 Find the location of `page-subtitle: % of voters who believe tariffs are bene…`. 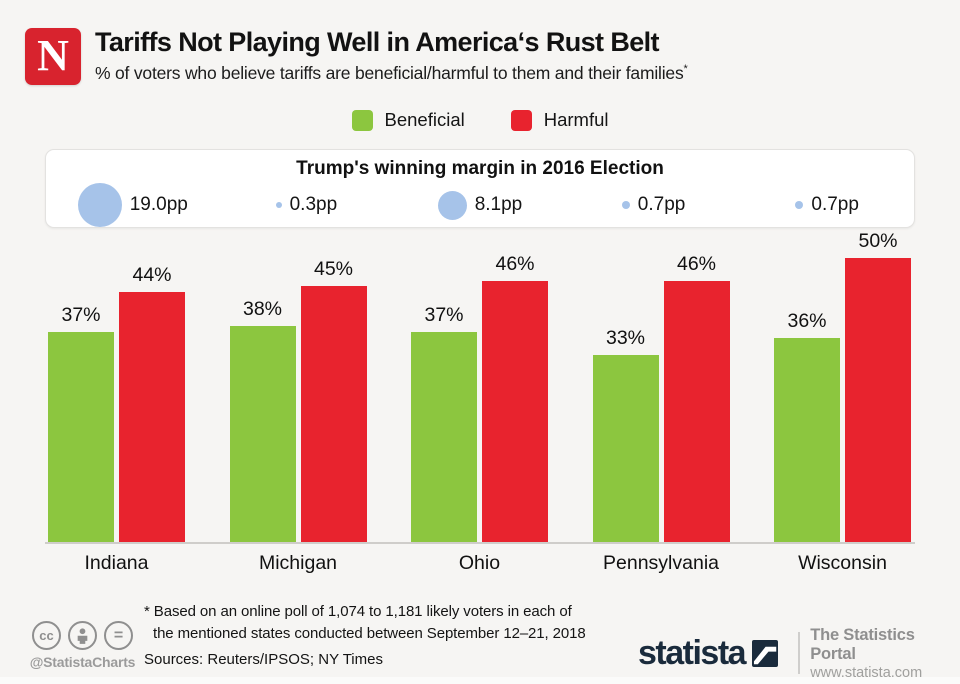

page-subtitle: % of voters who believe tariffs are bene… is located at coordinates (391, 73).